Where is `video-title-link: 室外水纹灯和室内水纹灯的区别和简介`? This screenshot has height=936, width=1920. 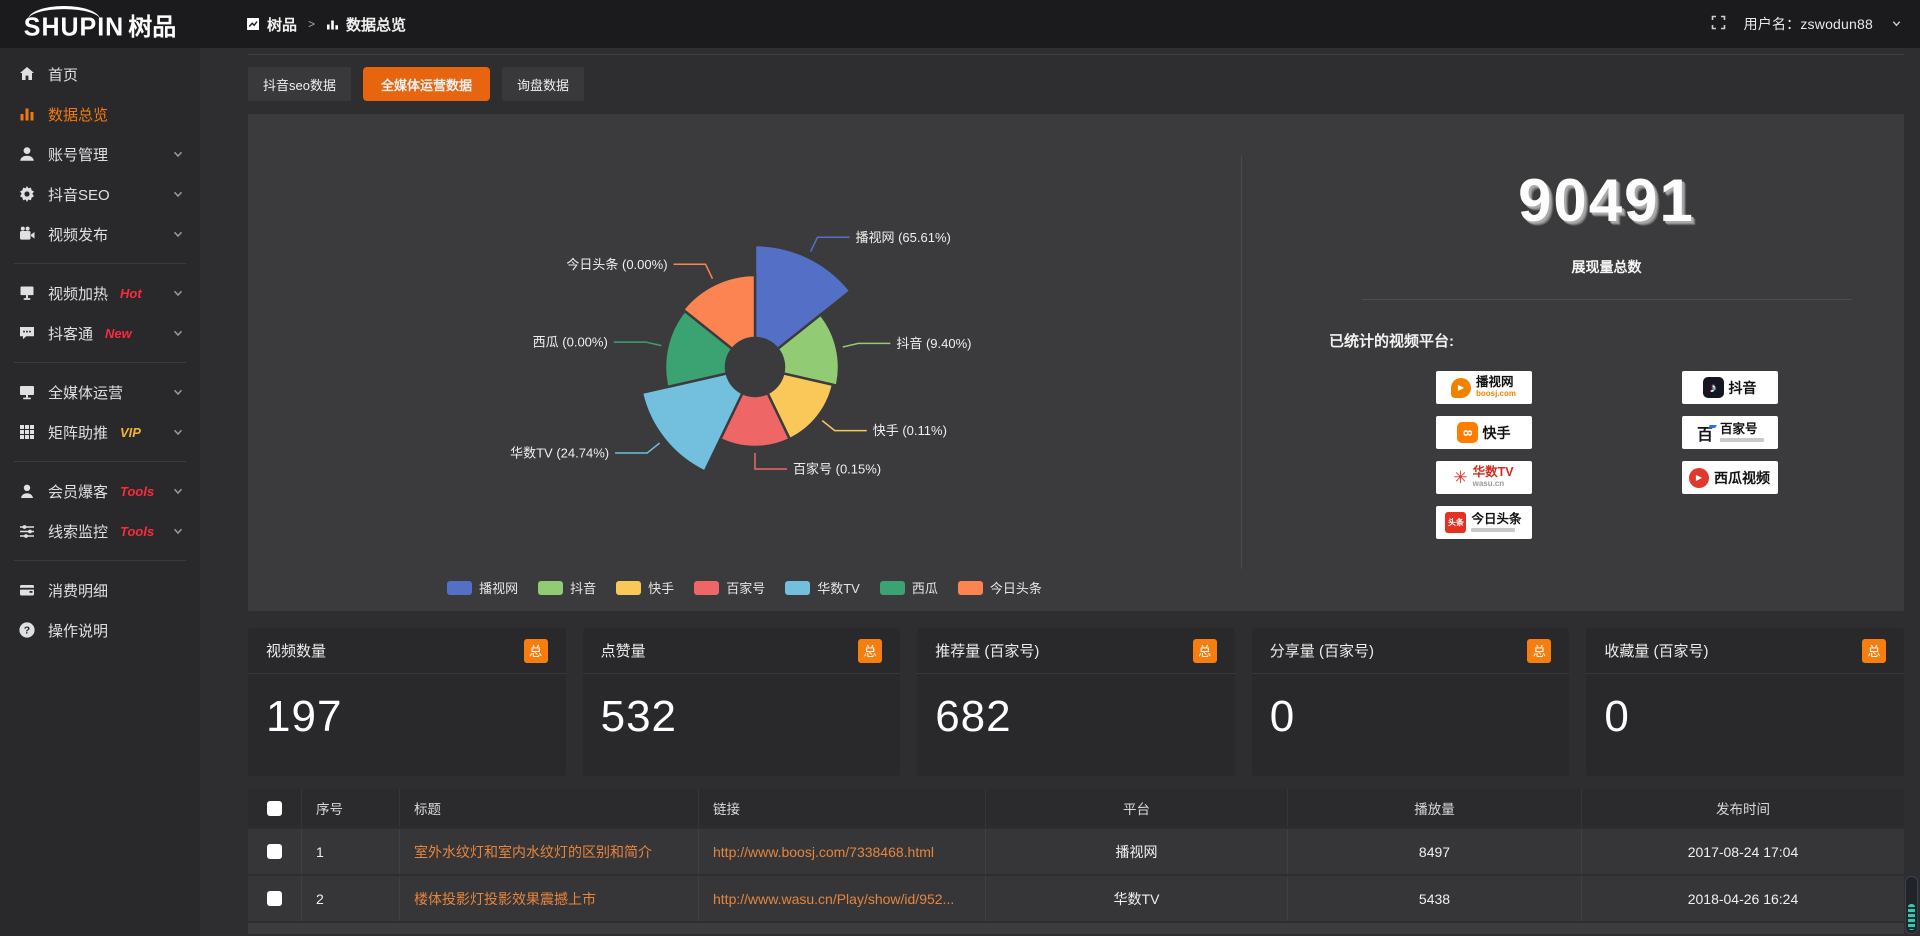
video-title-link: 室外水纹灯和室内水纹灯的区别和简介 is located at coordinates (533, 851).